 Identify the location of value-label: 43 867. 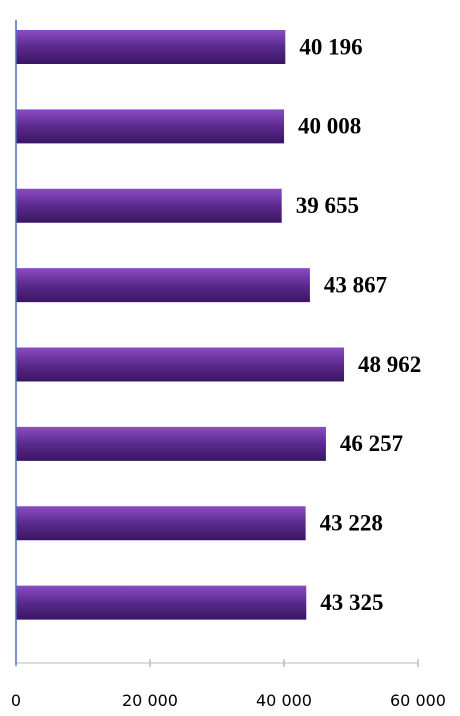
(355, 284).